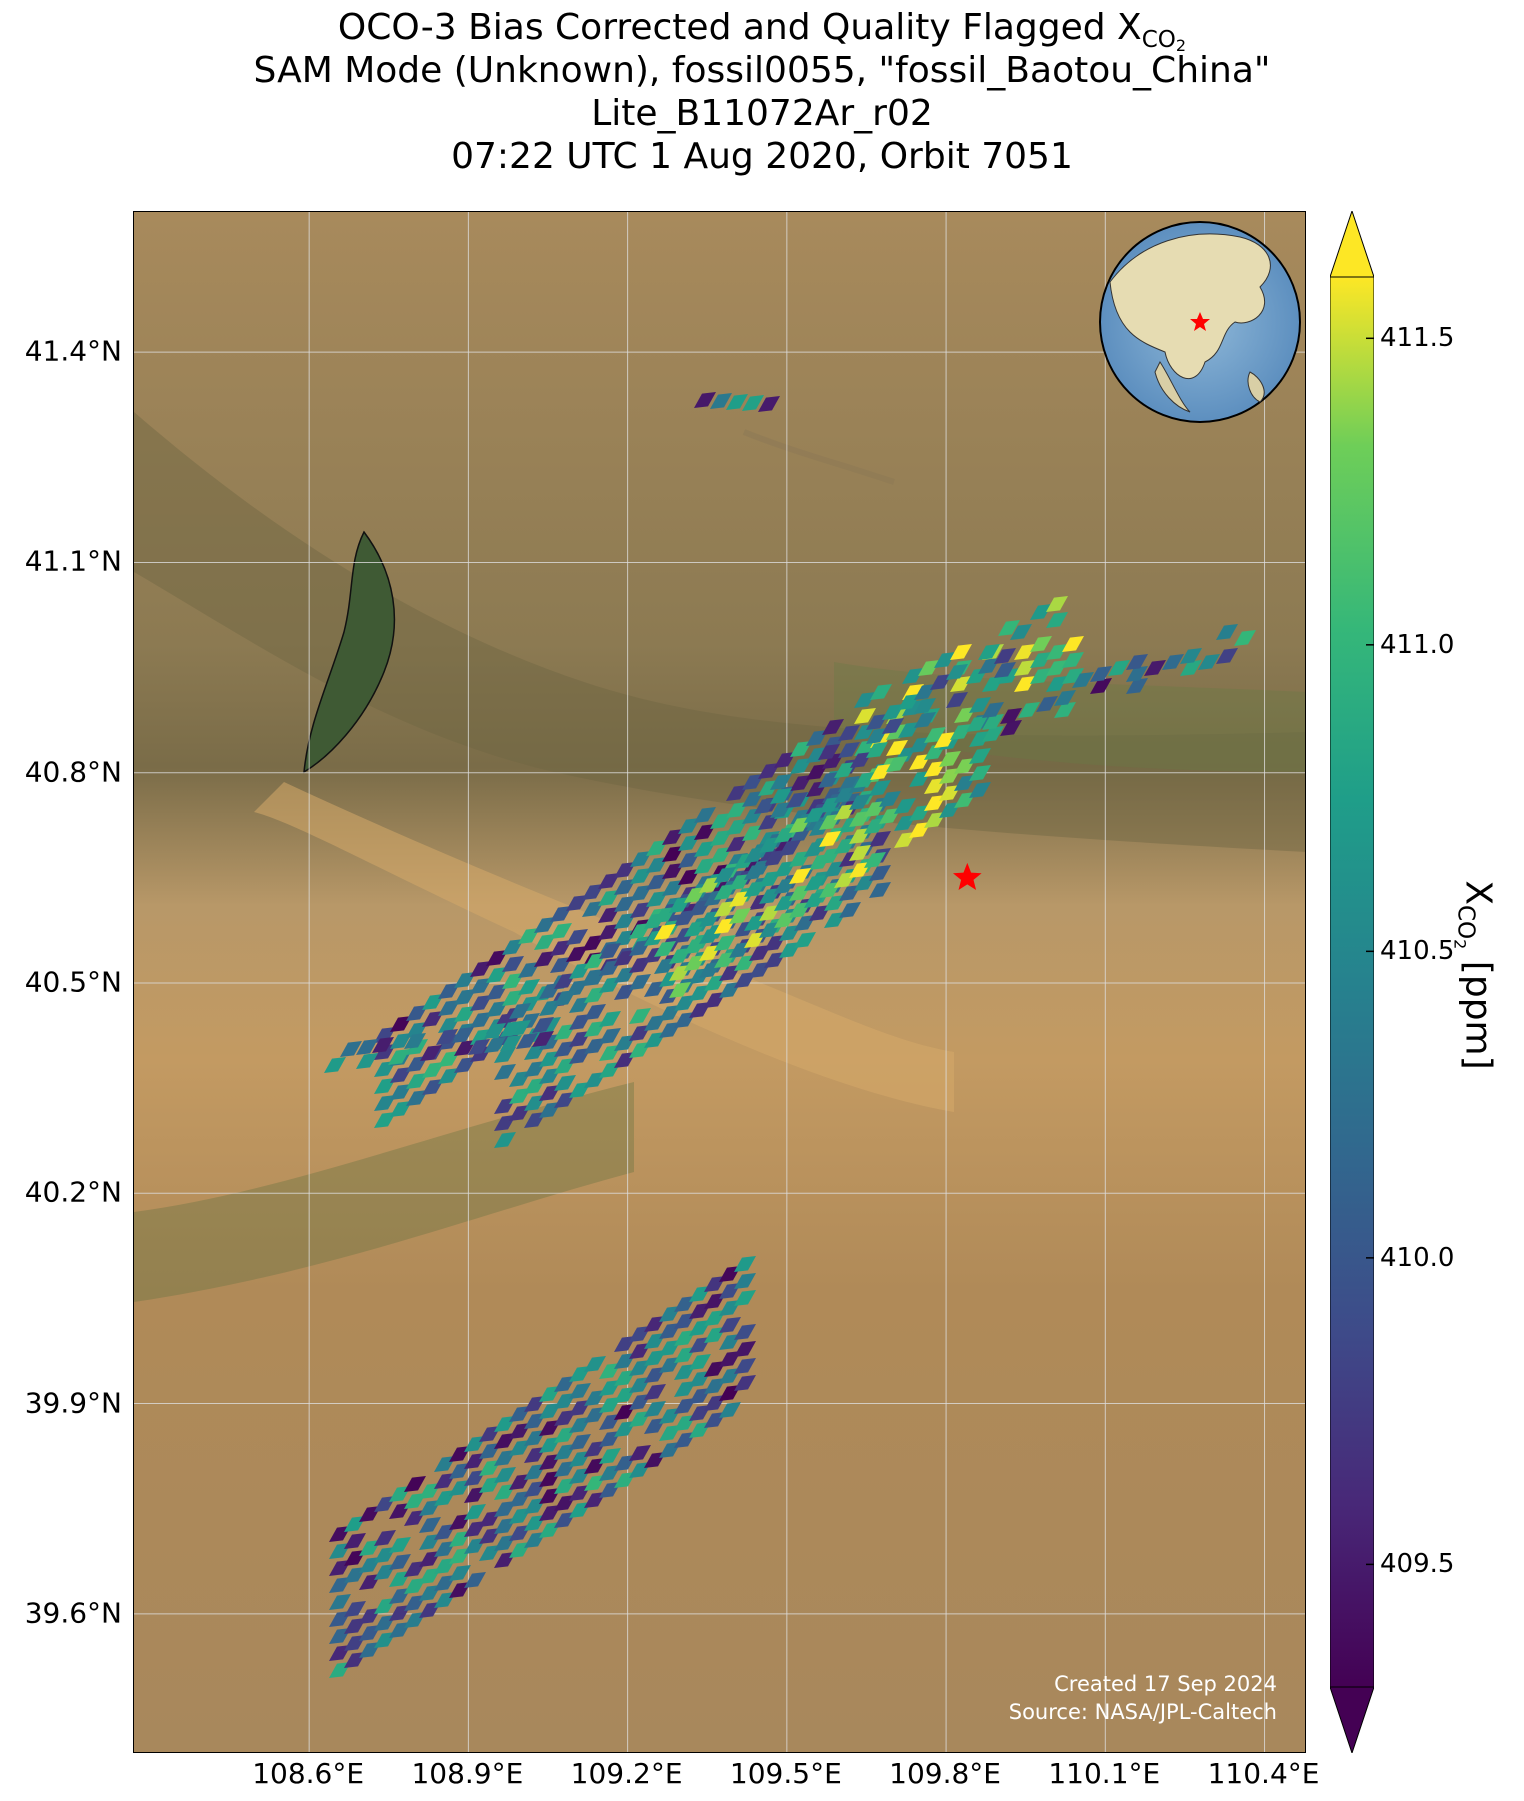 The height and width of the screenshot is (1801, 1524). I want to click on globe-islands, so click(1256, 387).